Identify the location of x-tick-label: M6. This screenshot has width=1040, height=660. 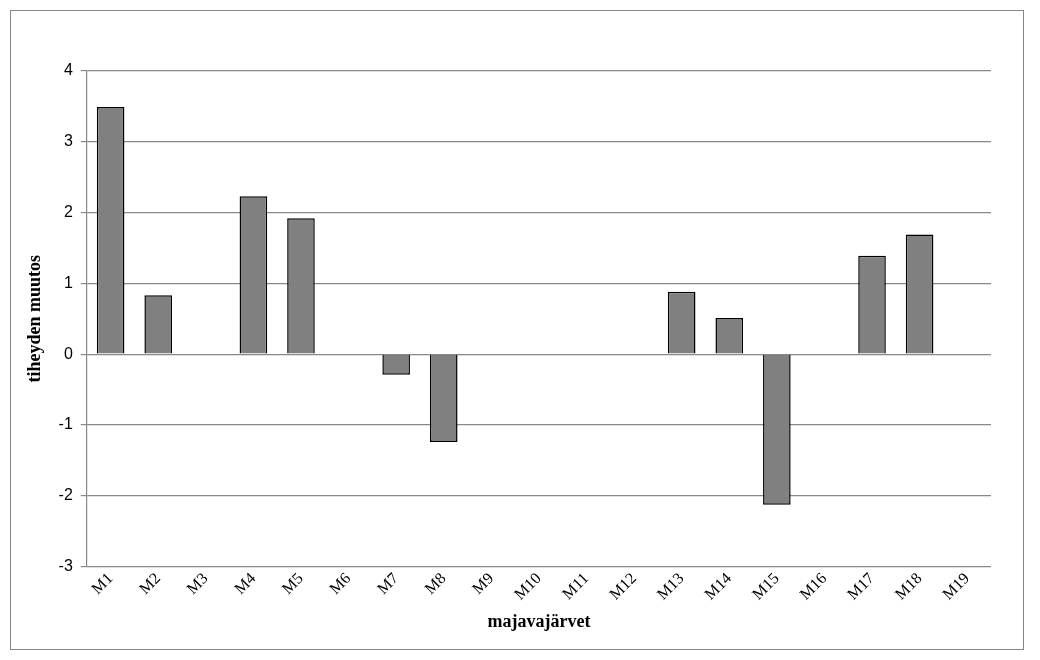
(339, 583).